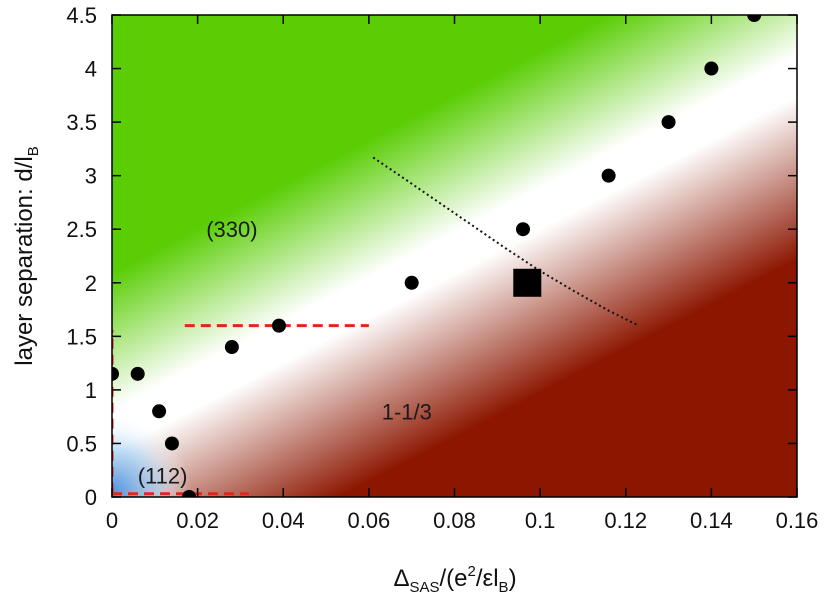 This screenshot has width=830, height=597. What do you see at coordinates (527, 282) in the screenshot?
I see `highlight-square-marker` at bounding box center [527, 282].